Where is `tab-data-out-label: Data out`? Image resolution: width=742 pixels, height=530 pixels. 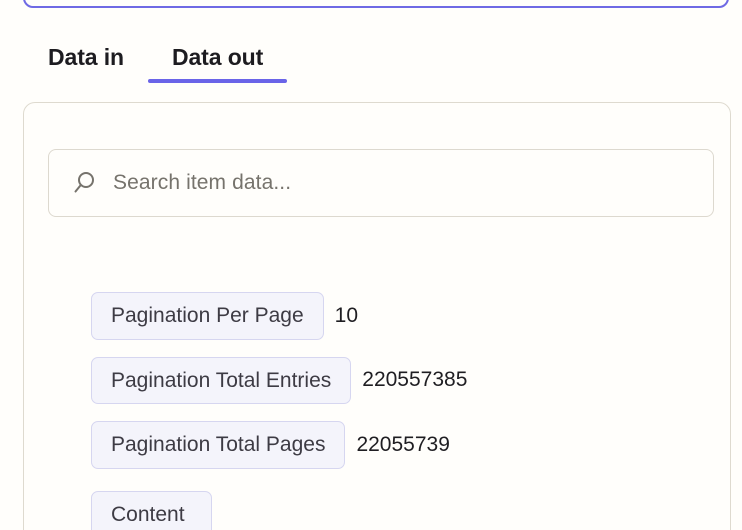
tab-data-out-label: Data out is located at coordinates (217, 57).